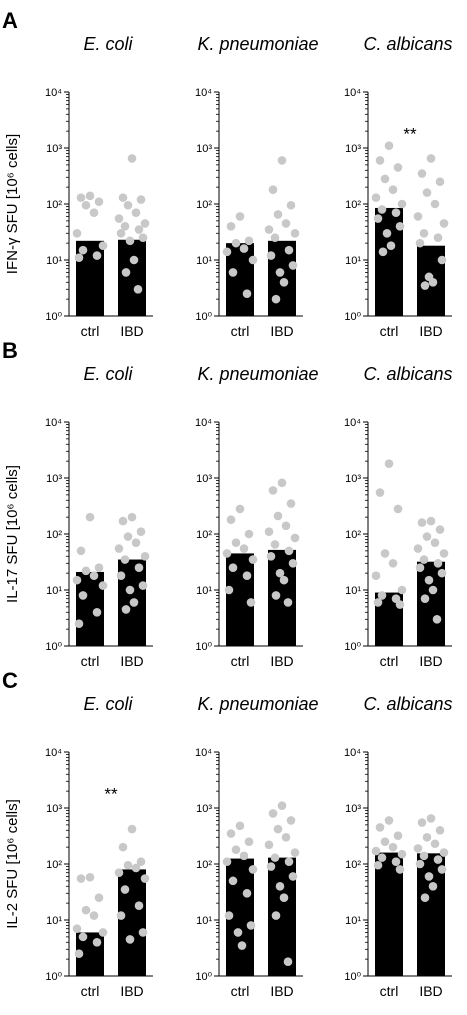 Image resolution: width=467 pixels, height=1015 pixels. Describe the element at coordinates (12, 204) in the screenshot. I see `y-axis-label: IFN-γ SFU [10⁶ cells]` at that location.